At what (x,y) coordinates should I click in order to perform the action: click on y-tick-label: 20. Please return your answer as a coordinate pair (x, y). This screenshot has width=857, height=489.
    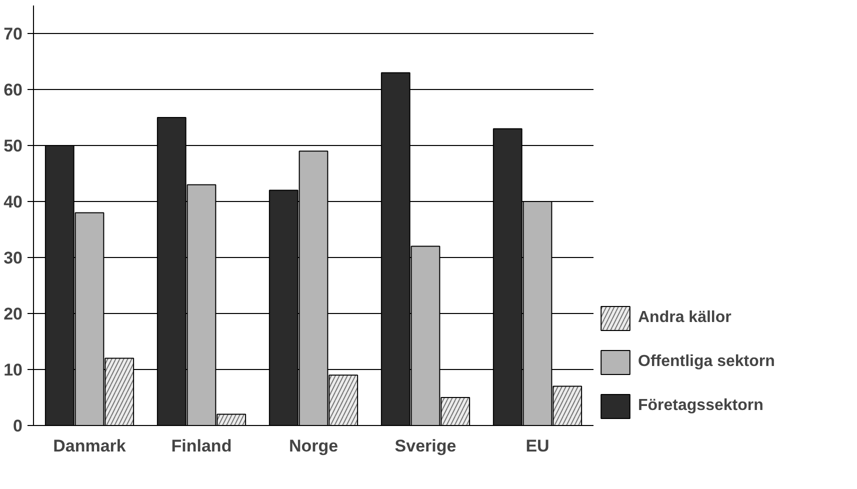
    Looking at the image, I should click on (13, 314).